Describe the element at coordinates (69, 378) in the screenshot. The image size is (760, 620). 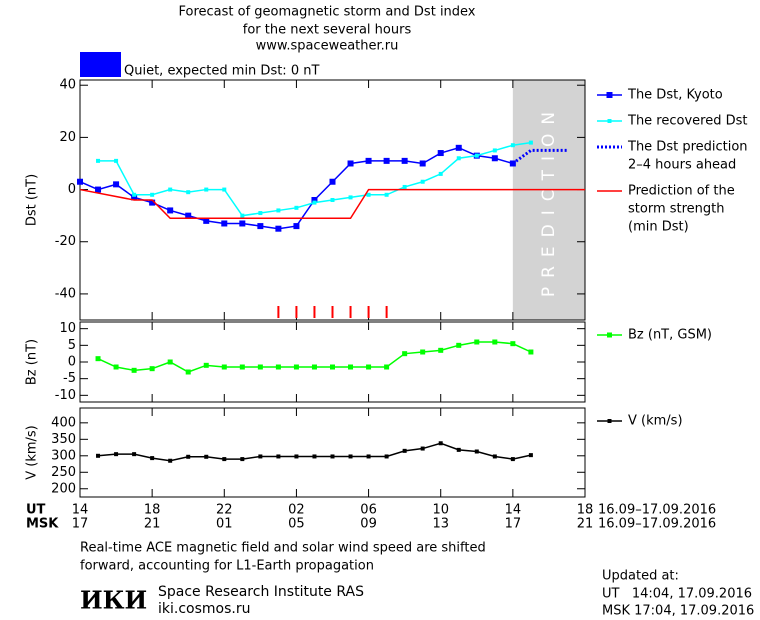
I see `y-tick-label: -5` at that location.